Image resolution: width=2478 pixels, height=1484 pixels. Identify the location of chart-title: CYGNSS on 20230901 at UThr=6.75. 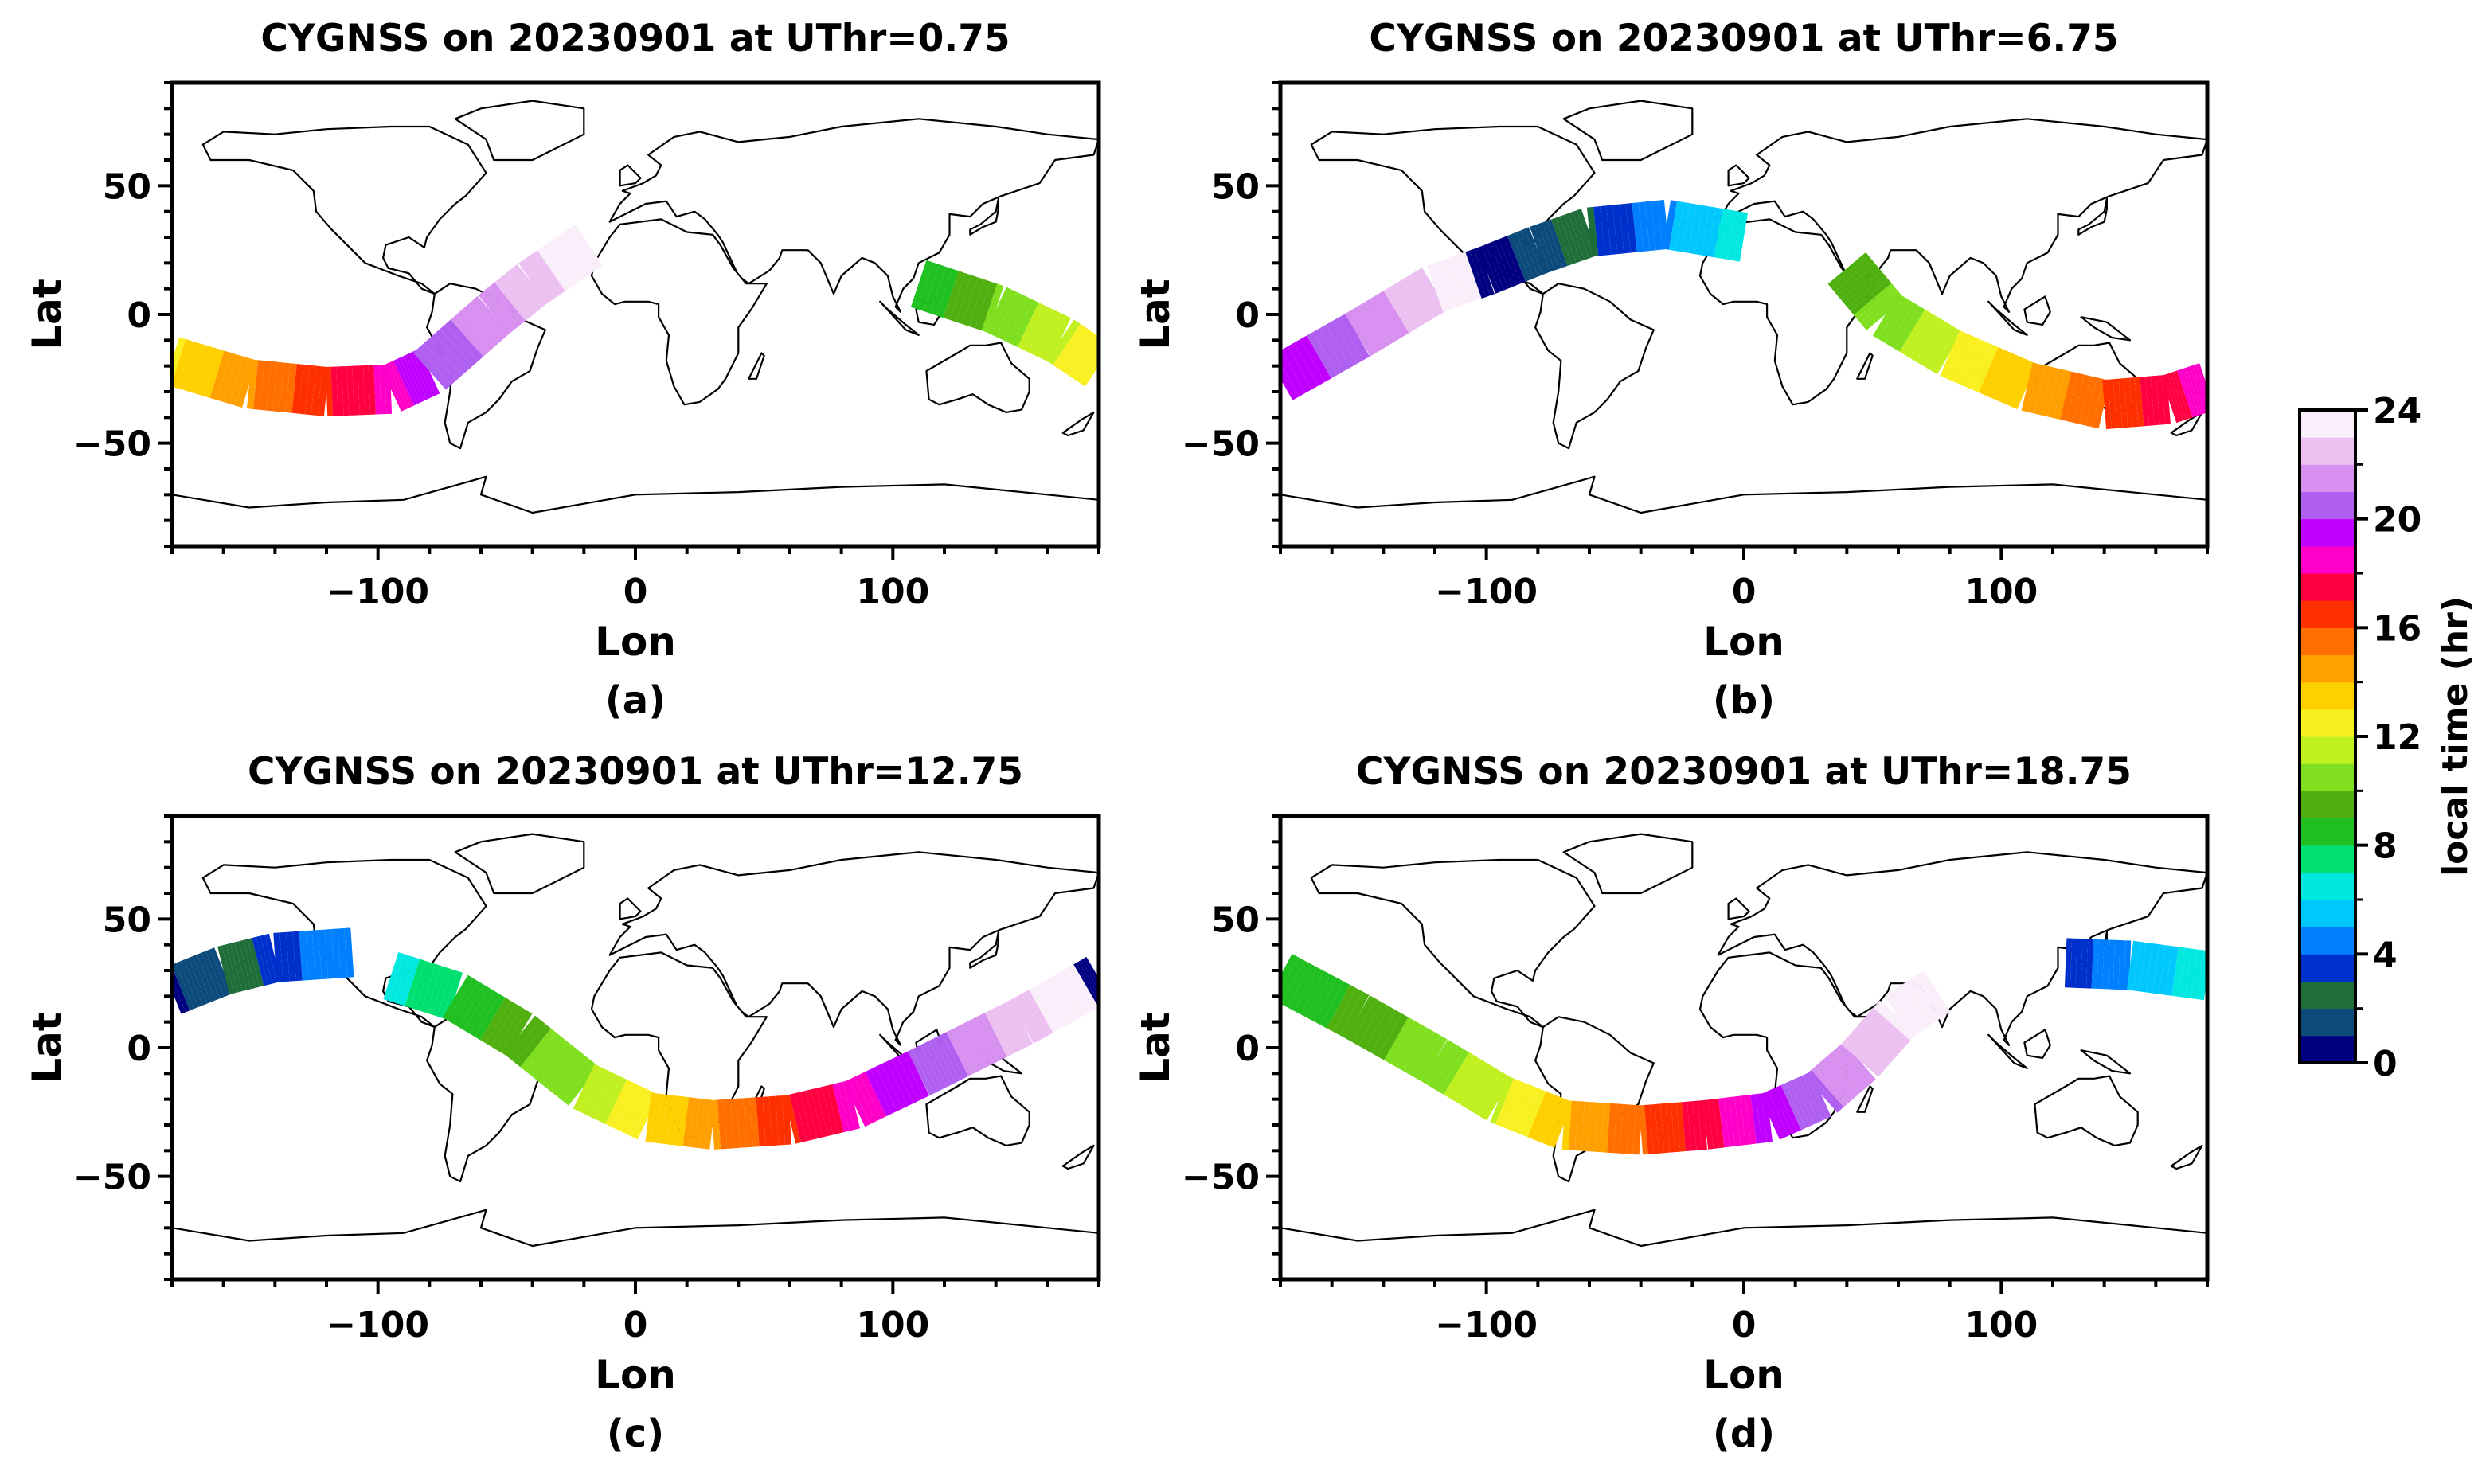
(1743, 39).